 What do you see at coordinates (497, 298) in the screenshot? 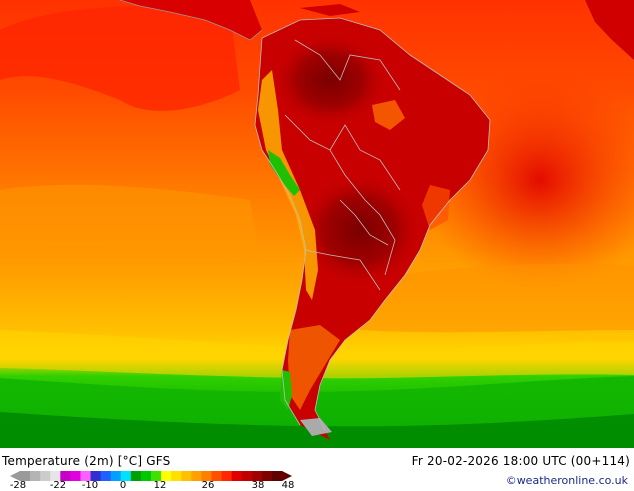
I see `south-atlantic-orange-zone` at bounding box center [497, 298].